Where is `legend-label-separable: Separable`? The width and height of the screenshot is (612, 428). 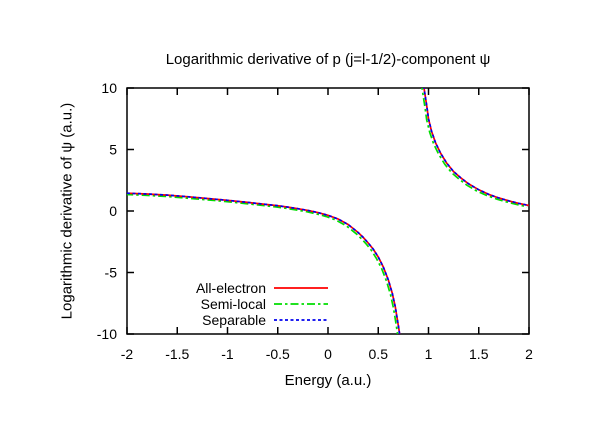 legend-label-separable: Separable is located at coordinates (234, 320).